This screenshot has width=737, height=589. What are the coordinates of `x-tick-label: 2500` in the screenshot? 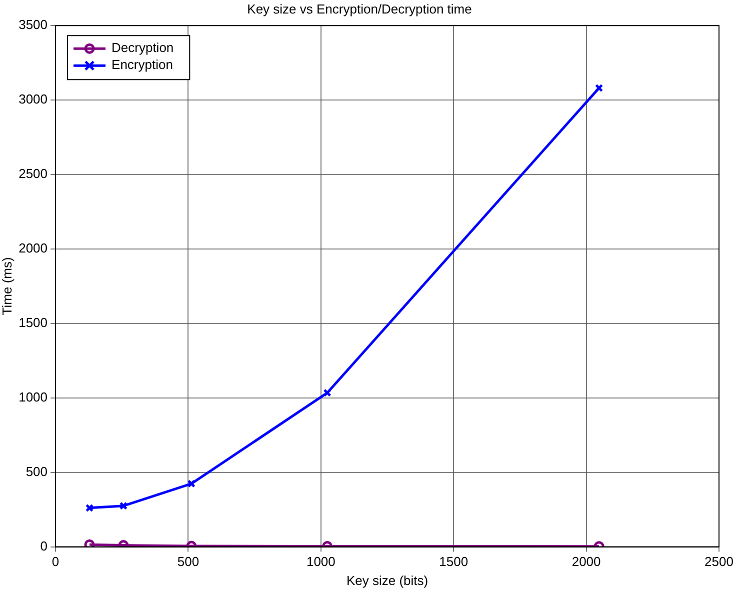 It's located at (719, 562).